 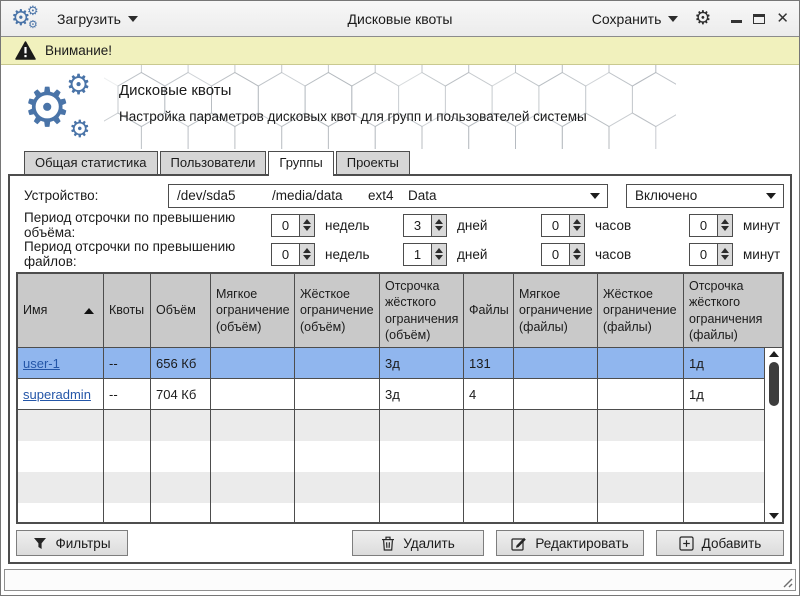 I want to click on cell-volume: 704 Кб, so click(x=181, y=394).